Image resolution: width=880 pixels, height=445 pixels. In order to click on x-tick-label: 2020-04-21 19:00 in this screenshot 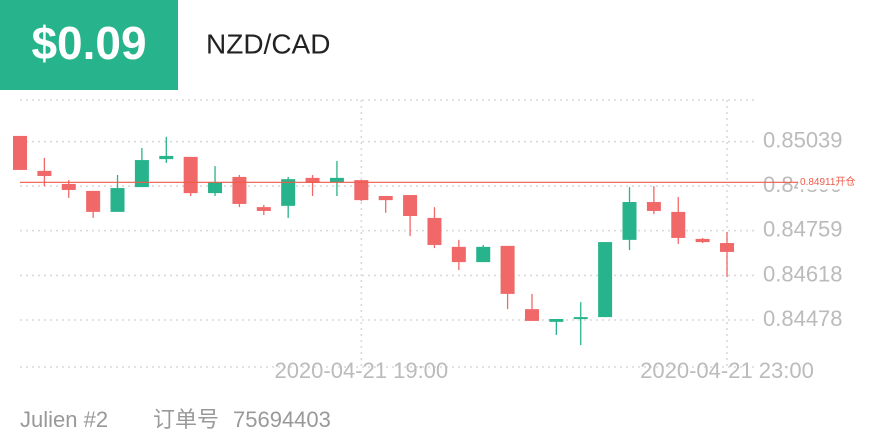, I will do `click(361, 370)`.